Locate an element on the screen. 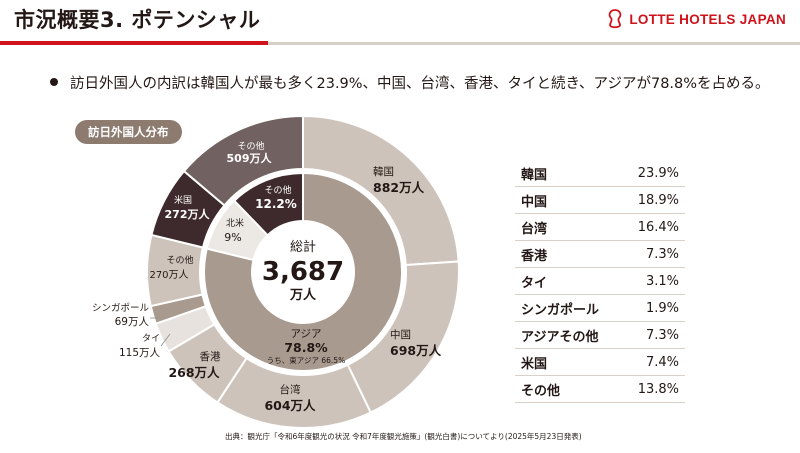 Image resolution: width=800 pixels, height=453 pixels. label-korea-value: 882万人 is located at coordinates (399, 187).